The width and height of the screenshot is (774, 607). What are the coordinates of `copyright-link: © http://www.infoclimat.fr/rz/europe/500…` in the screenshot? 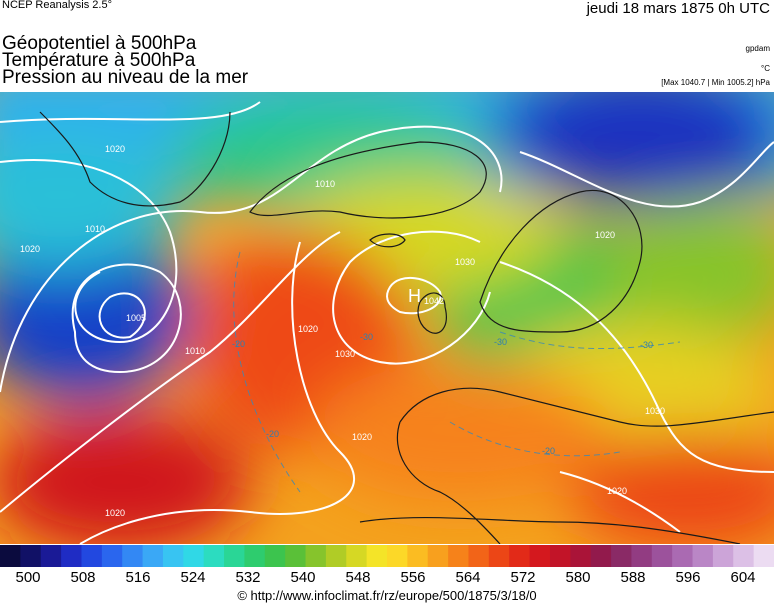 It's located at (387, 595).